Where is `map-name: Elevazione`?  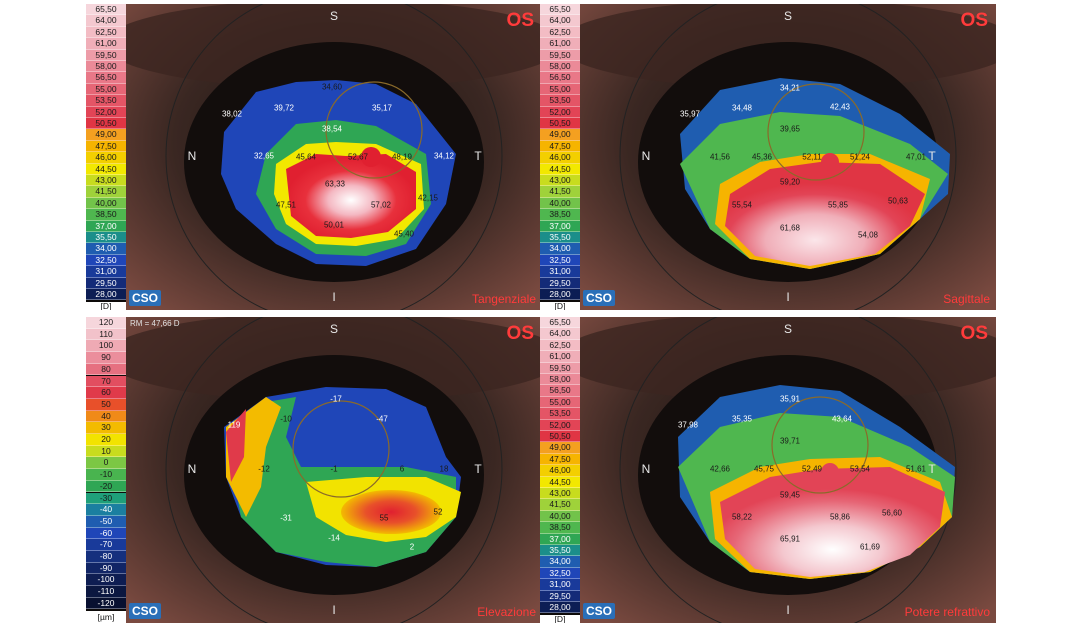
map-name: Elevazione is located at coordinates (506, 612).